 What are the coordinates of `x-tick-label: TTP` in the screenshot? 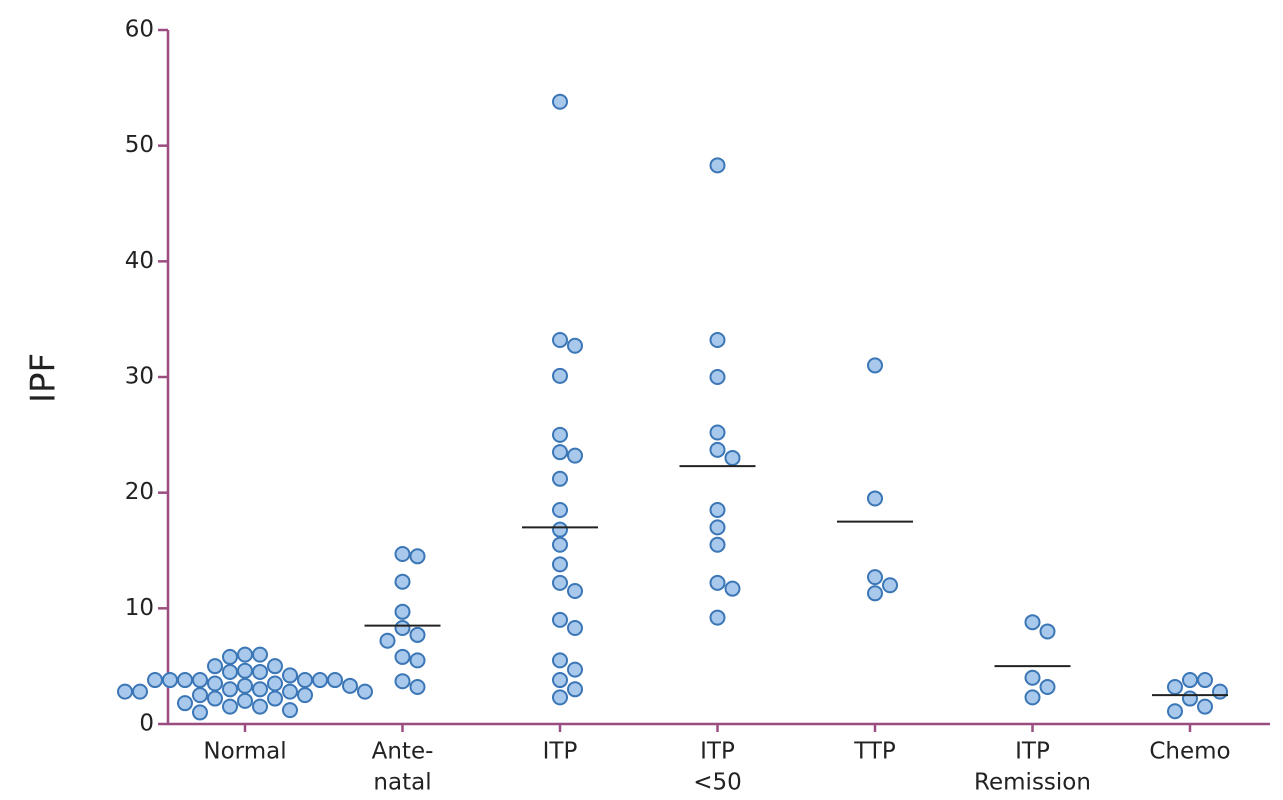 It's located at (874, 752).